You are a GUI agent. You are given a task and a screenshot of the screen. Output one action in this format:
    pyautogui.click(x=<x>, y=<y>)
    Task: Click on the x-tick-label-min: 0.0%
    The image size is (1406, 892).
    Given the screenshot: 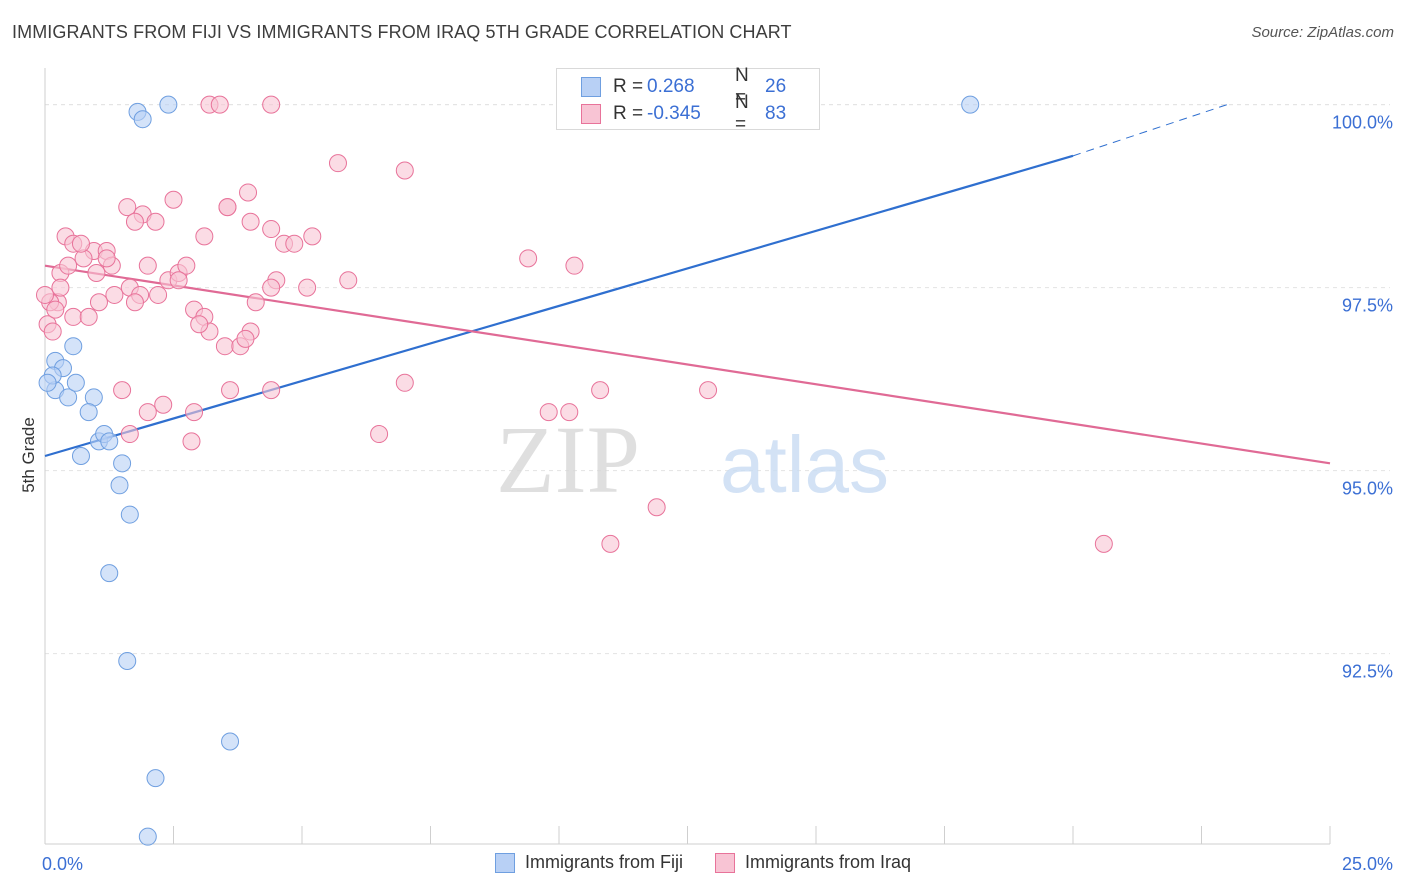 What is the action you would take?
    pyautogui.click(x=62, y=864)
    